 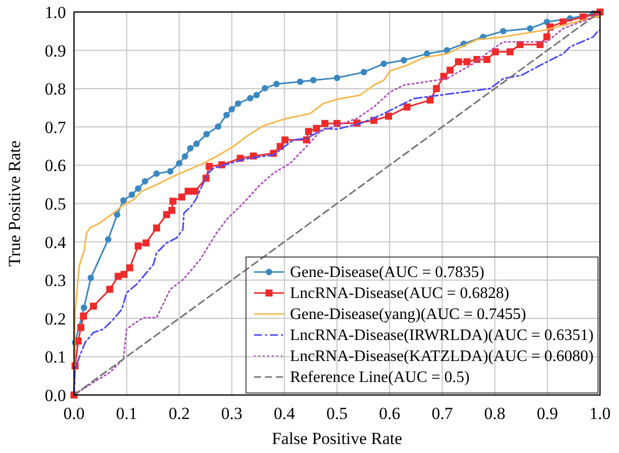 What do you see at coordinates (127, 413) in the screenshot?
I see `x-tick-label: 0.1` at bounding box center [127, 413].